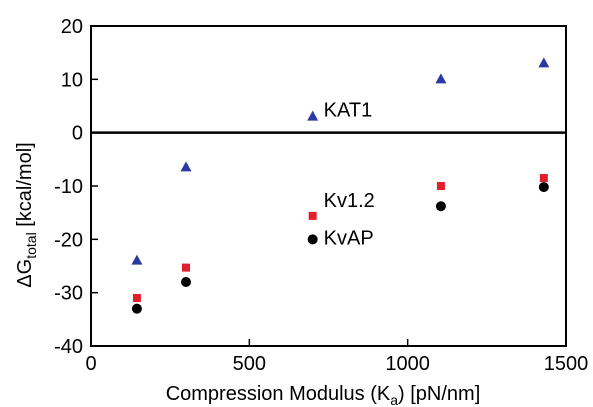 The height and width of the screenshot is (407, 593). I want to click on x-tick-label: 1500, so click(566, 364).